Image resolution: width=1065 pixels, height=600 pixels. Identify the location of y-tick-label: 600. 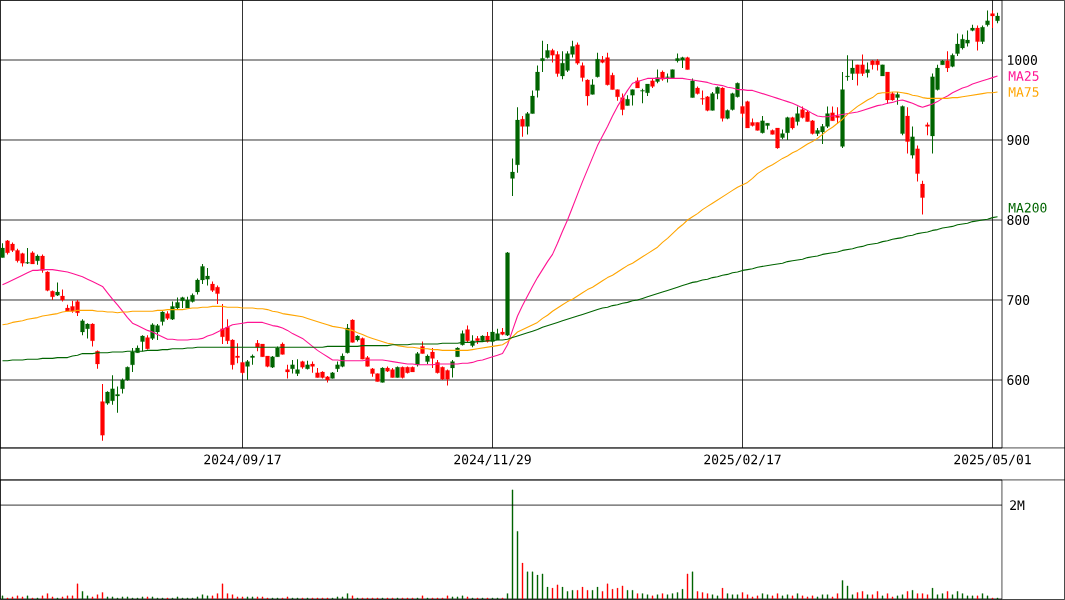
(1018, 380).